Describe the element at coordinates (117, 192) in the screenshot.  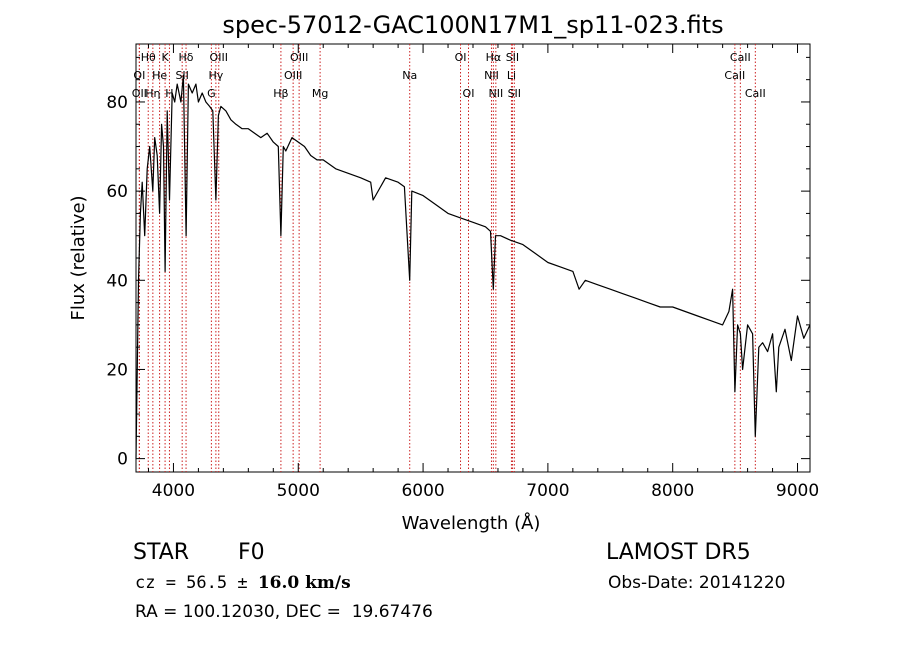
I see `y-tick-label: 60` at that location.